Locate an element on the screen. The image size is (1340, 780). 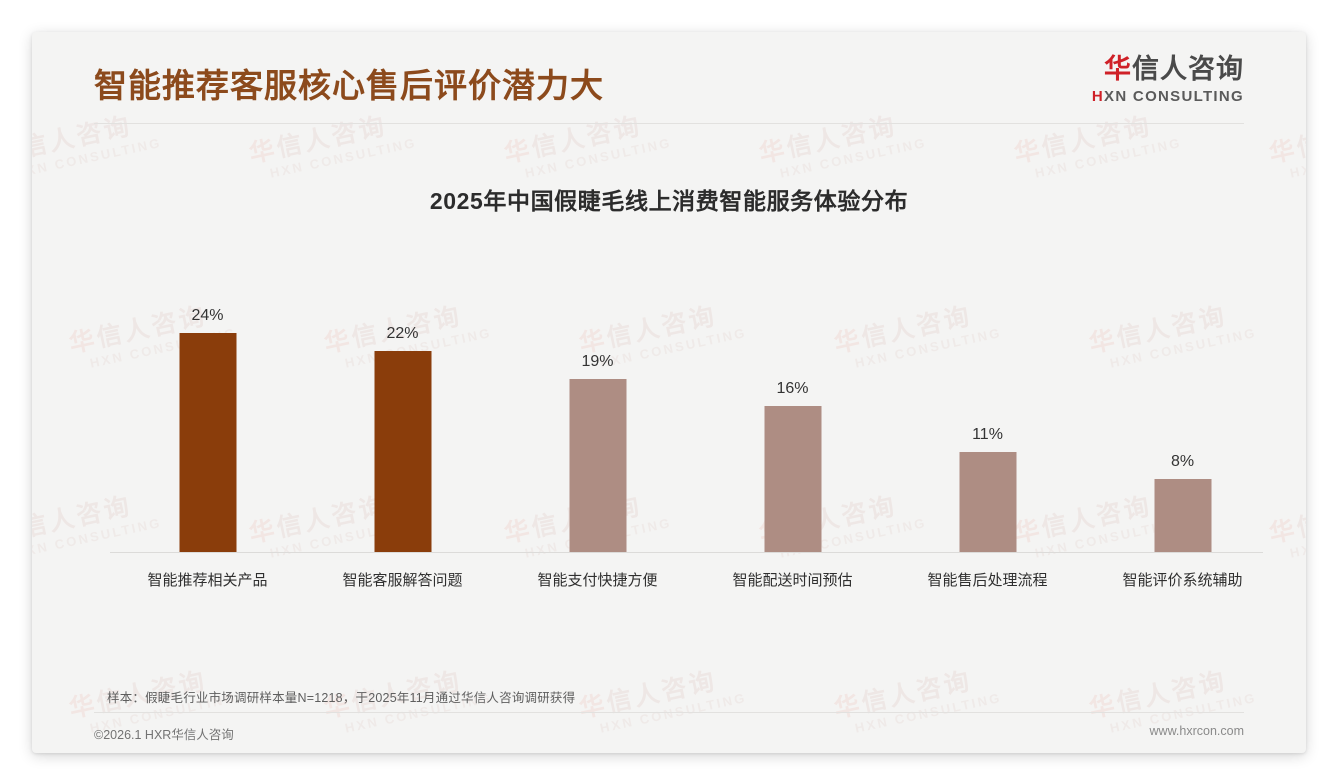
bar-column: 16% is located at coordinates (792, 411).